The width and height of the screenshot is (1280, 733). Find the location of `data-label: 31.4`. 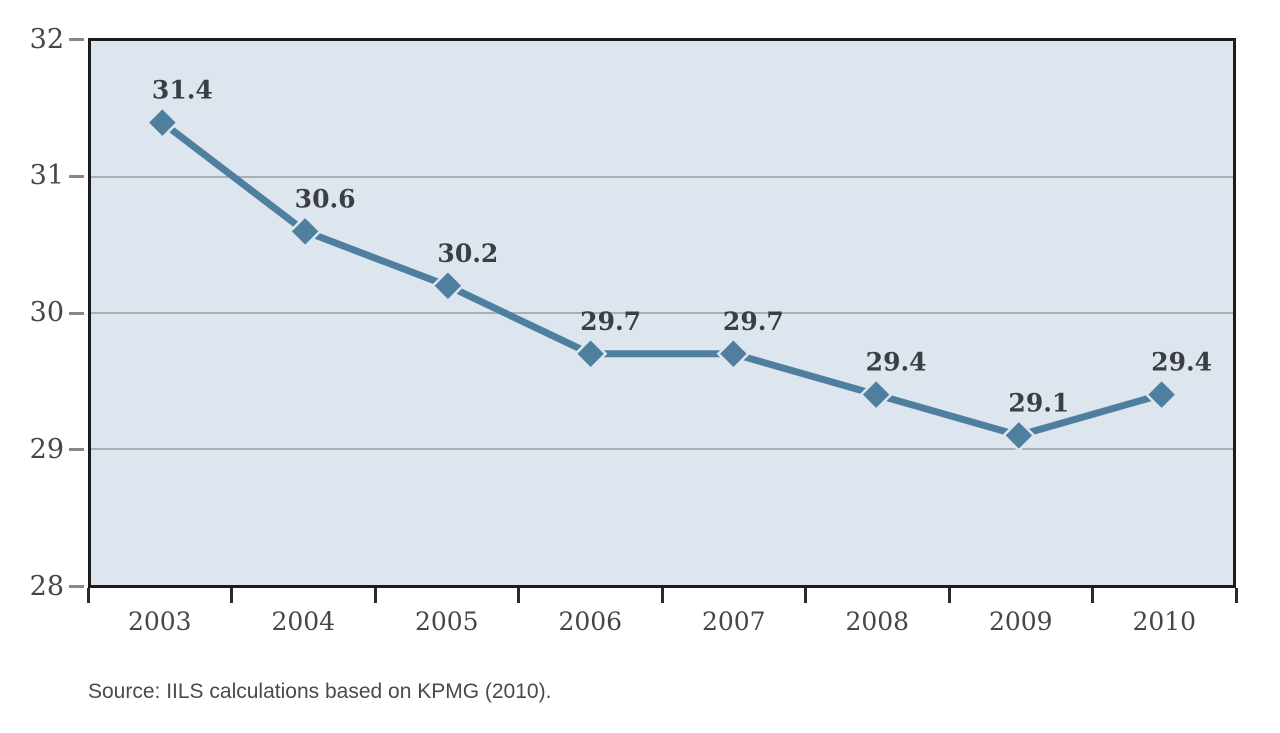

data-label: 31.4 is located at coordinates (182, 90).